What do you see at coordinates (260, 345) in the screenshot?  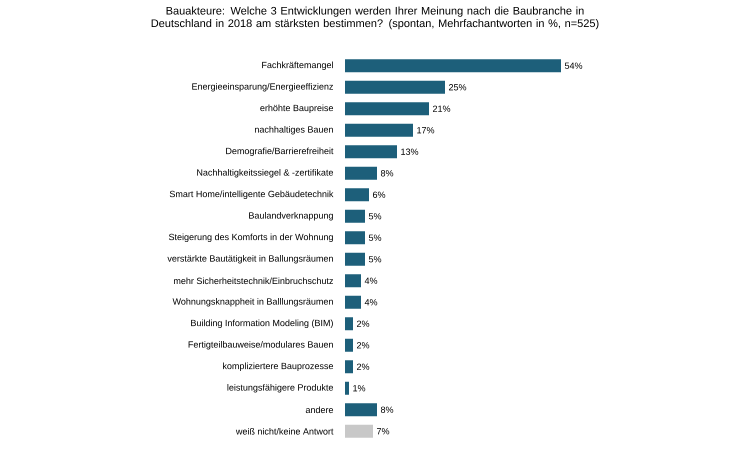 I see `y-tick-label: Fertigteilbauweise/modulares Bauen` at bounding box center [260, 345].